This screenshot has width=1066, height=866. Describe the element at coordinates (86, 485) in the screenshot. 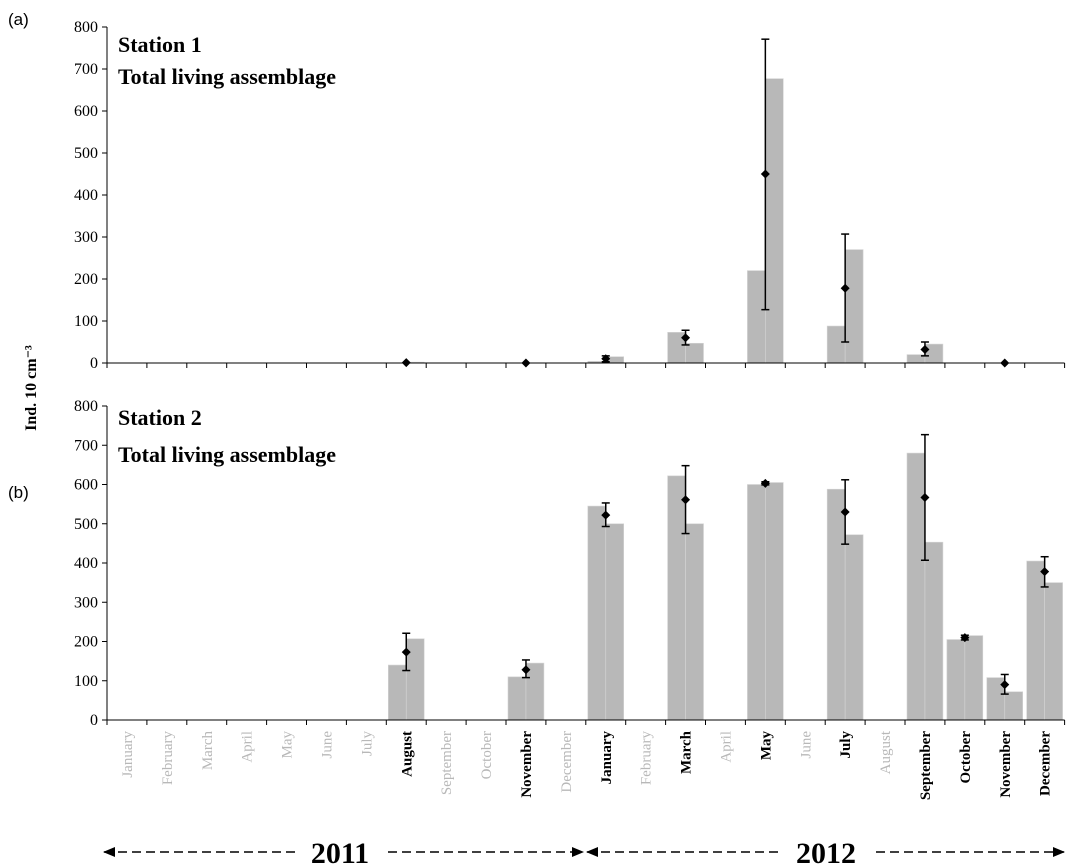

I see `panel-b-y-tick-label: 600` at that location.